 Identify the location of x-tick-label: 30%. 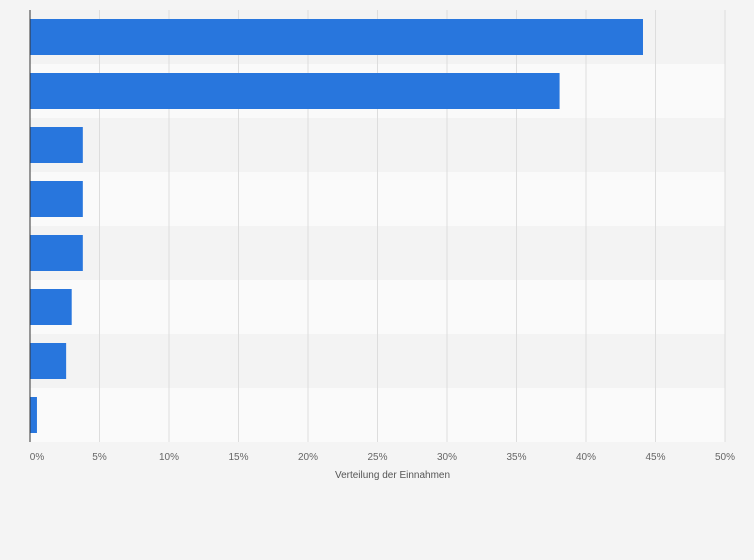
(447, 457).